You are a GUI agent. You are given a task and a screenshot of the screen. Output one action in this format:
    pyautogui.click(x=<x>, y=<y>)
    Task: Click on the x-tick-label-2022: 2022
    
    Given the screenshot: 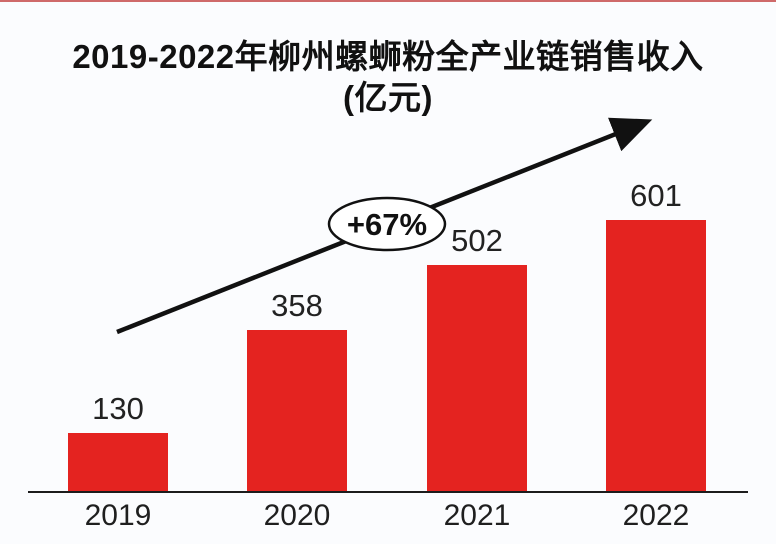 What is the action you would take?
    pyautogui.click(x=656, y=515)
    